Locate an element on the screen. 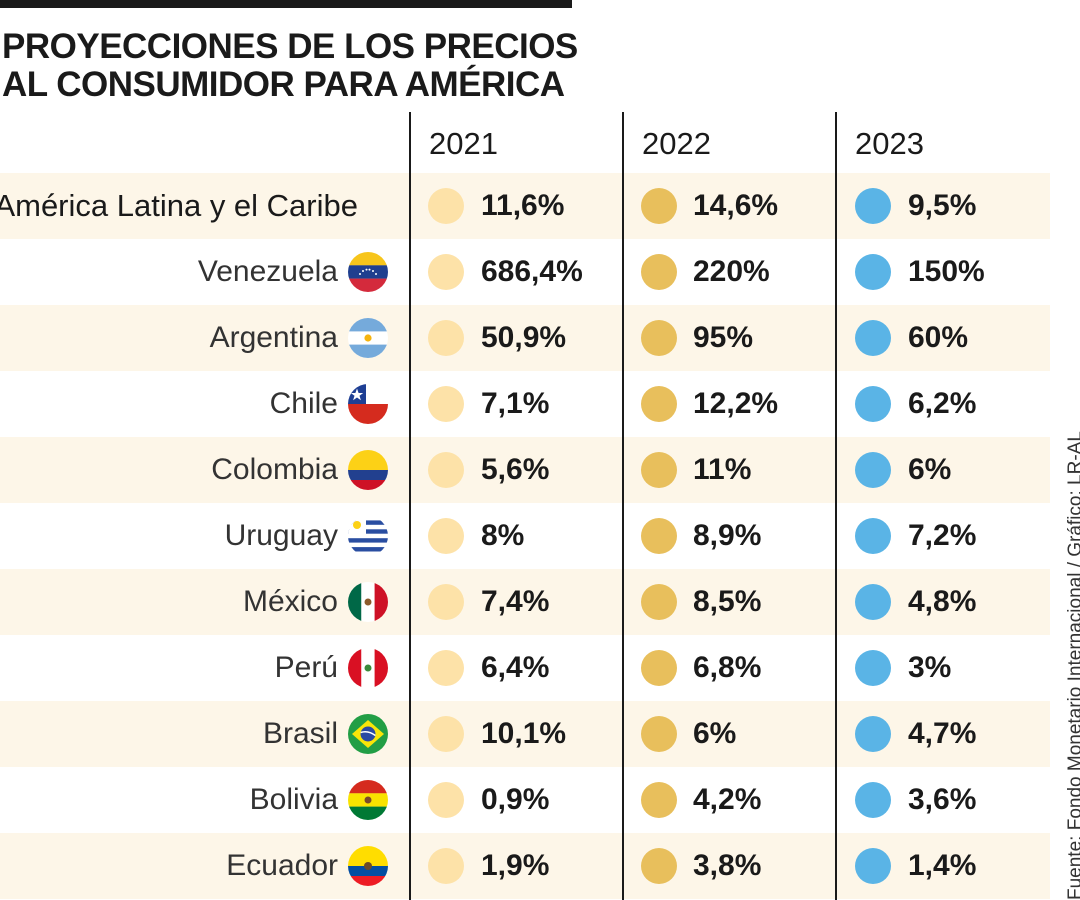 This screenshot has width=1080, height=900. column-header-2021: 2021 is located at coordinates (463, 143).